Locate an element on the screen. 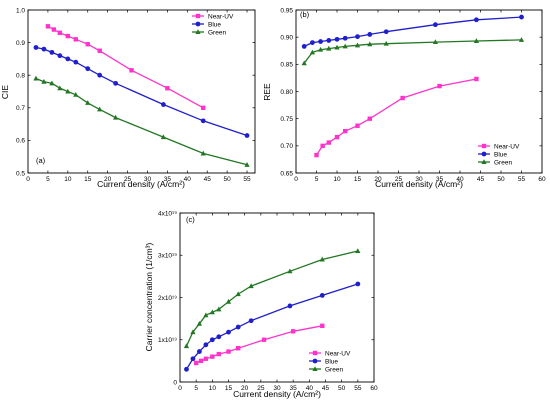 The width and height of the screenshot is (550, 404). y-tick-label: 0.9 is located at coordinates (20, 43).